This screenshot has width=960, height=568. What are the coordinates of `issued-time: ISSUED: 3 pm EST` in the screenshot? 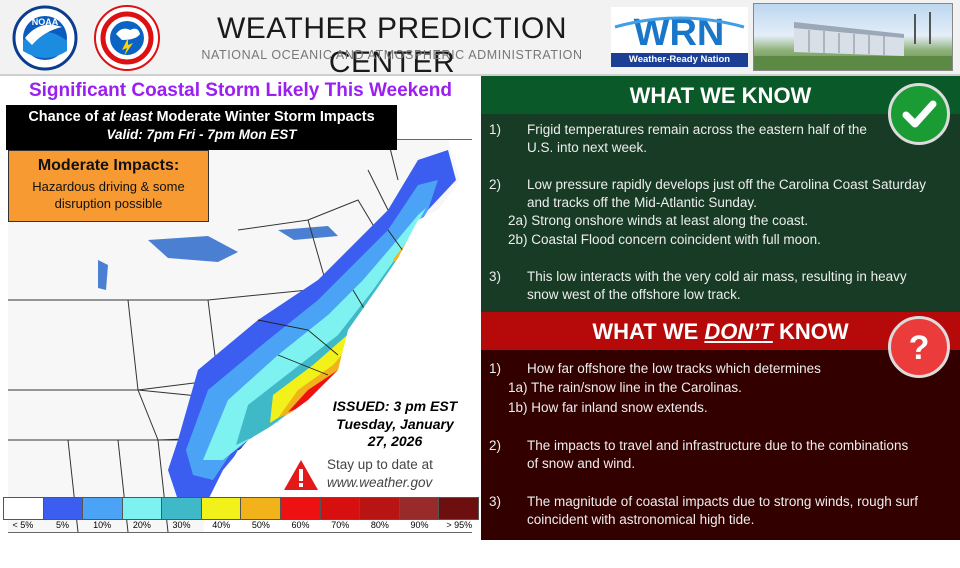 It's located at (395, 406).